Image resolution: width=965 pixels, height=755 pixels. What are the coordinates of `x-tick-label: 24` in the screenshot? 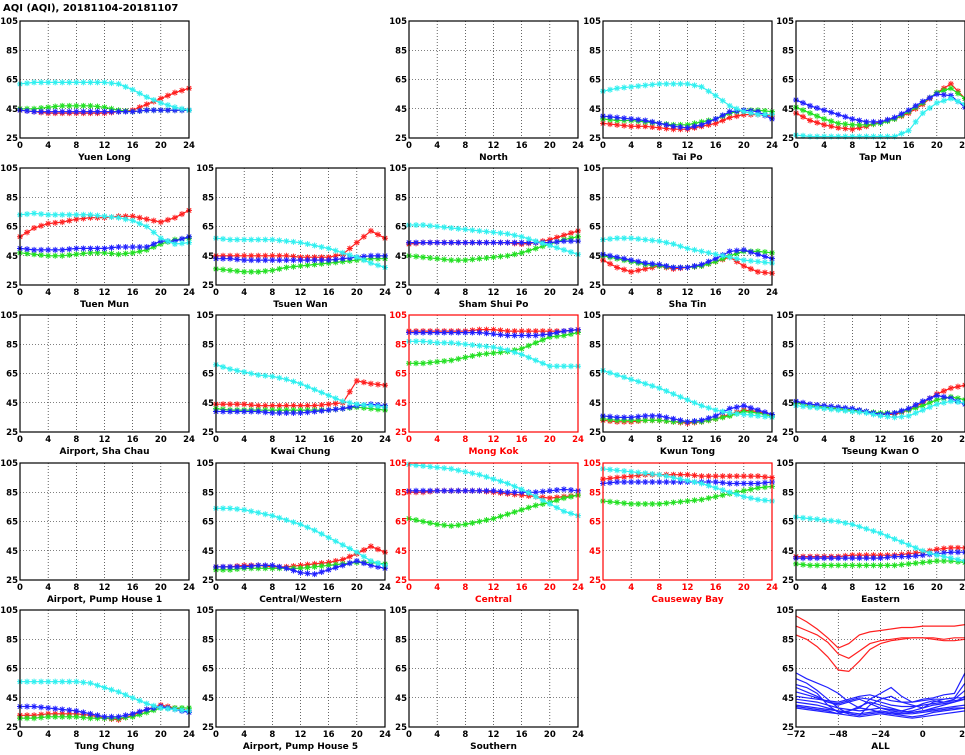 It's located at (189, 440).